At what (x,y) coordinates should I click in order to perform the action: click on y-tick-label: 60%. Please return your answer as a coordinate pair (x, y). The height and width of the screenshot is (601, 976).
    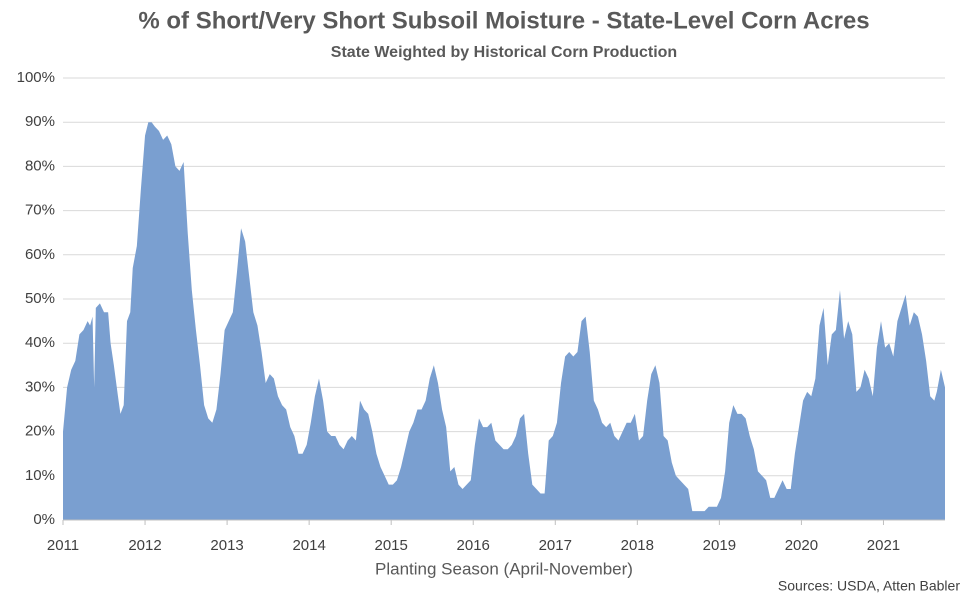
    Looking at the image, I should click on (40, 254).